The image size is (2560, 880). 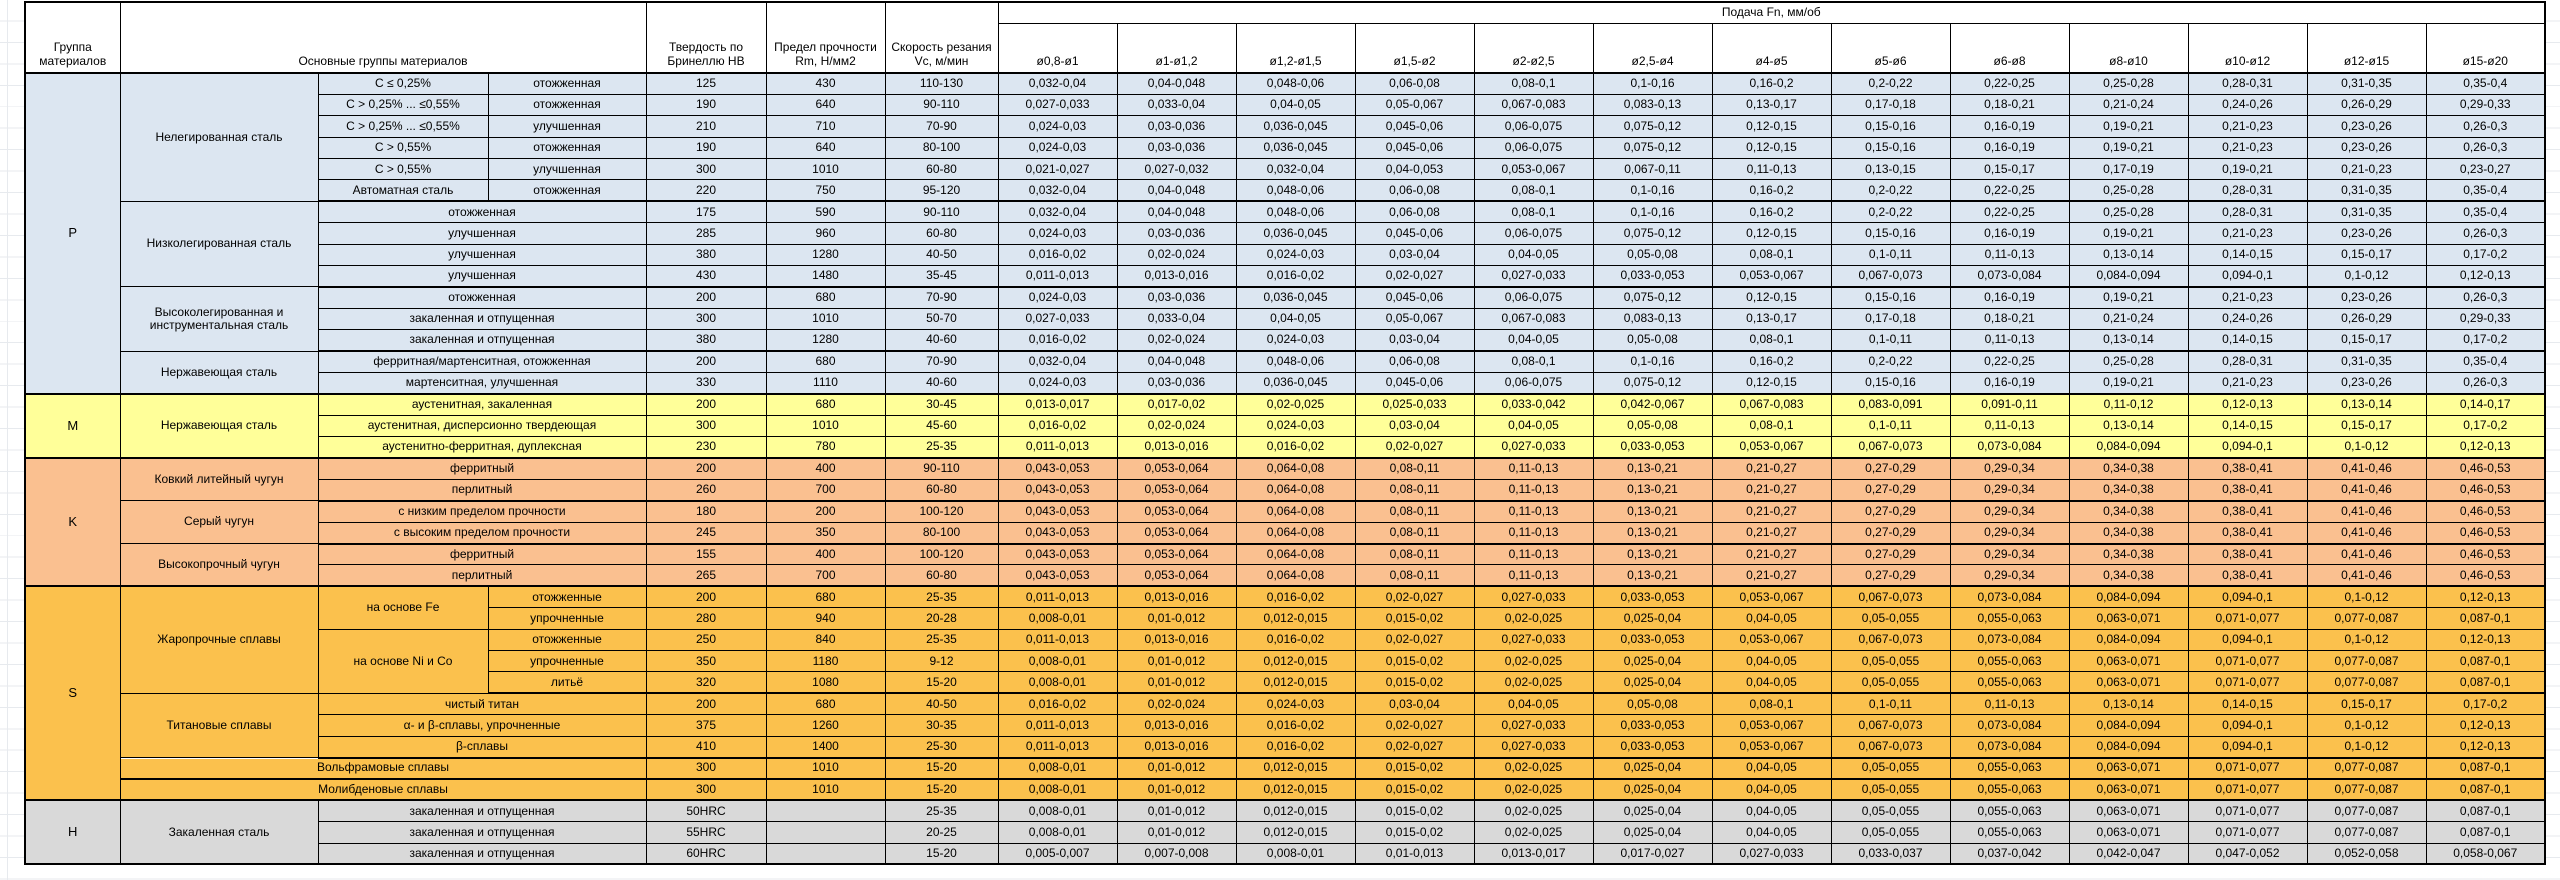 I want to click on feed-value: 0,048-0,06, so click(x=1295, y=361).